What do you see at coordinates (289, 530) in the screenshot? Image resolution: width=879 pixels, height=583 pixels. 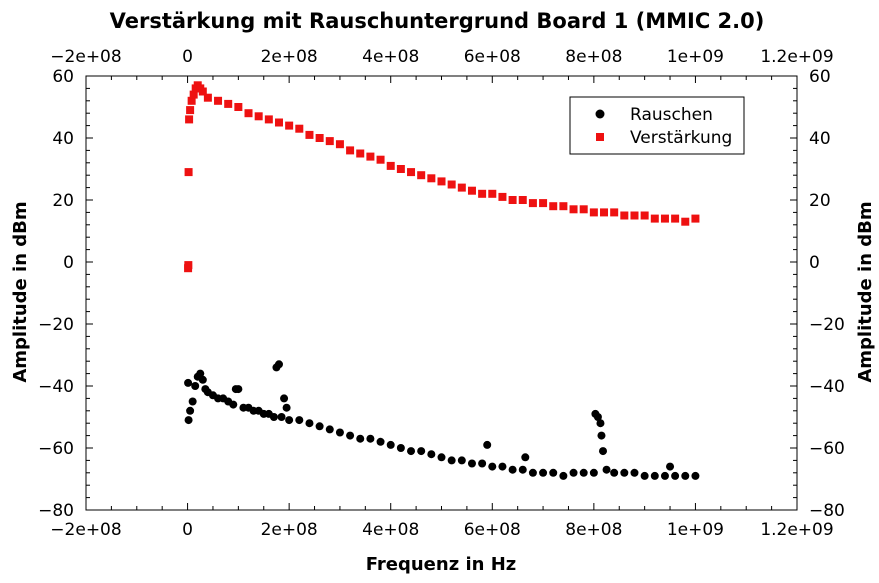 I see `x-tick-label-bottom: 2e+08` at bounding box center [289, 530].